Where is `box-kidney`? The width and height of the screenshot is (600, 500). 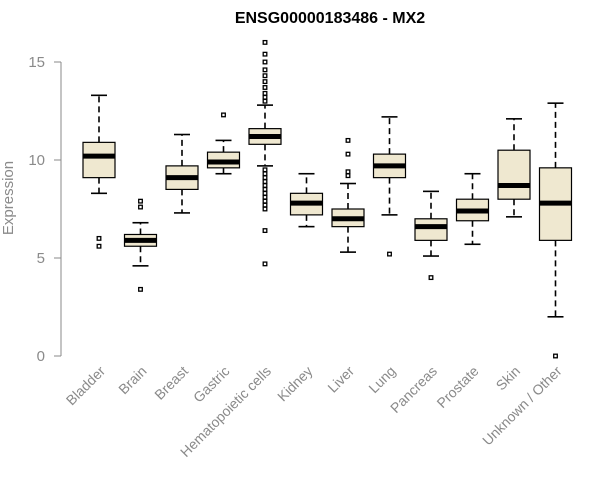 box-kidney is located at coordinates (306, 200).